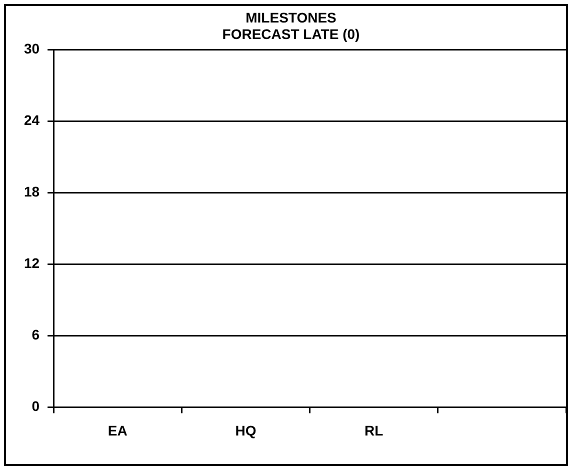 The image size is (570, 469). Describe the element at coordinates (32, 192) in the screenshot. I see `y-tick-label: 18` at that location.